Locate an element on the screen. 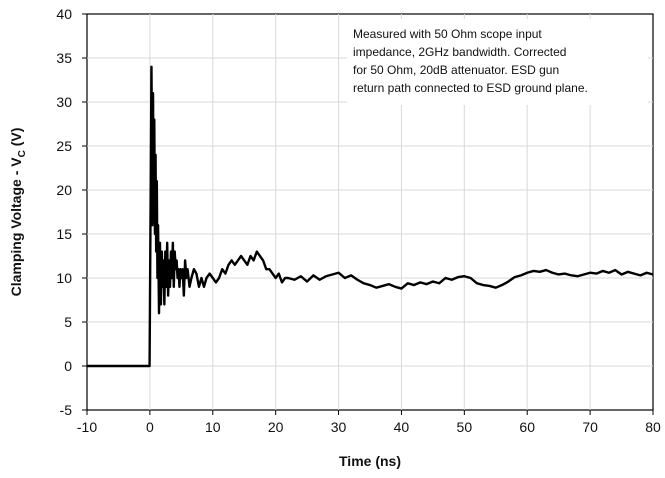  y-tick-label: -5 is located at coordinates (66, 410).